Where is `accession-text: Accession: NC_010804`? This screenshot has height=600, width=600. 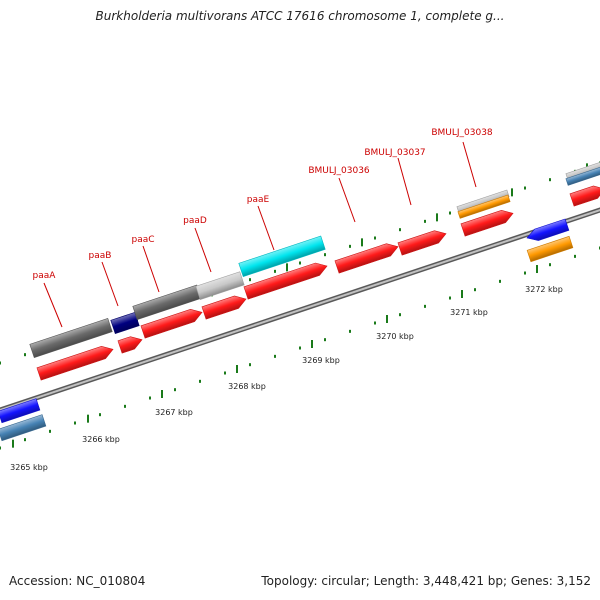
accession-text: Accession: NC_010804 is located at coordinates (77, 581).